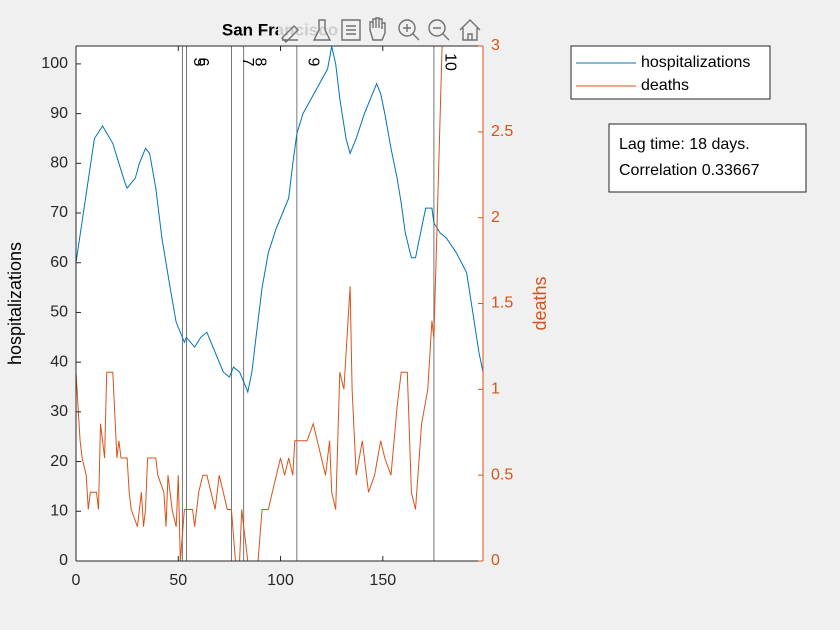 This screenshot has height=630, width=840. Describe the element at coordinates (59, 411) in the screenshot. I see `y-tick-label: 30` at that location.